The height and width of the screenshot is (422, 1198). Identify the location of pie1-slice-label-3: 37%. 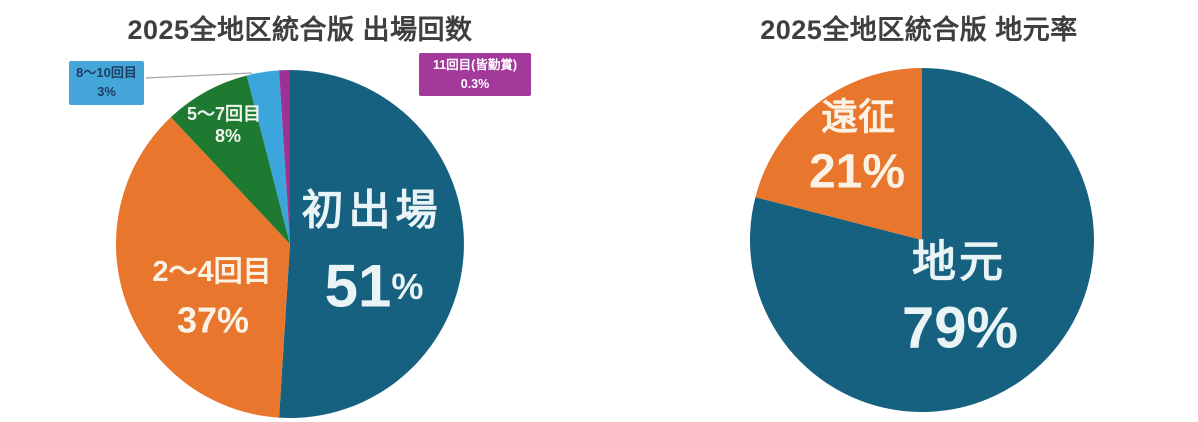
(213, 320).